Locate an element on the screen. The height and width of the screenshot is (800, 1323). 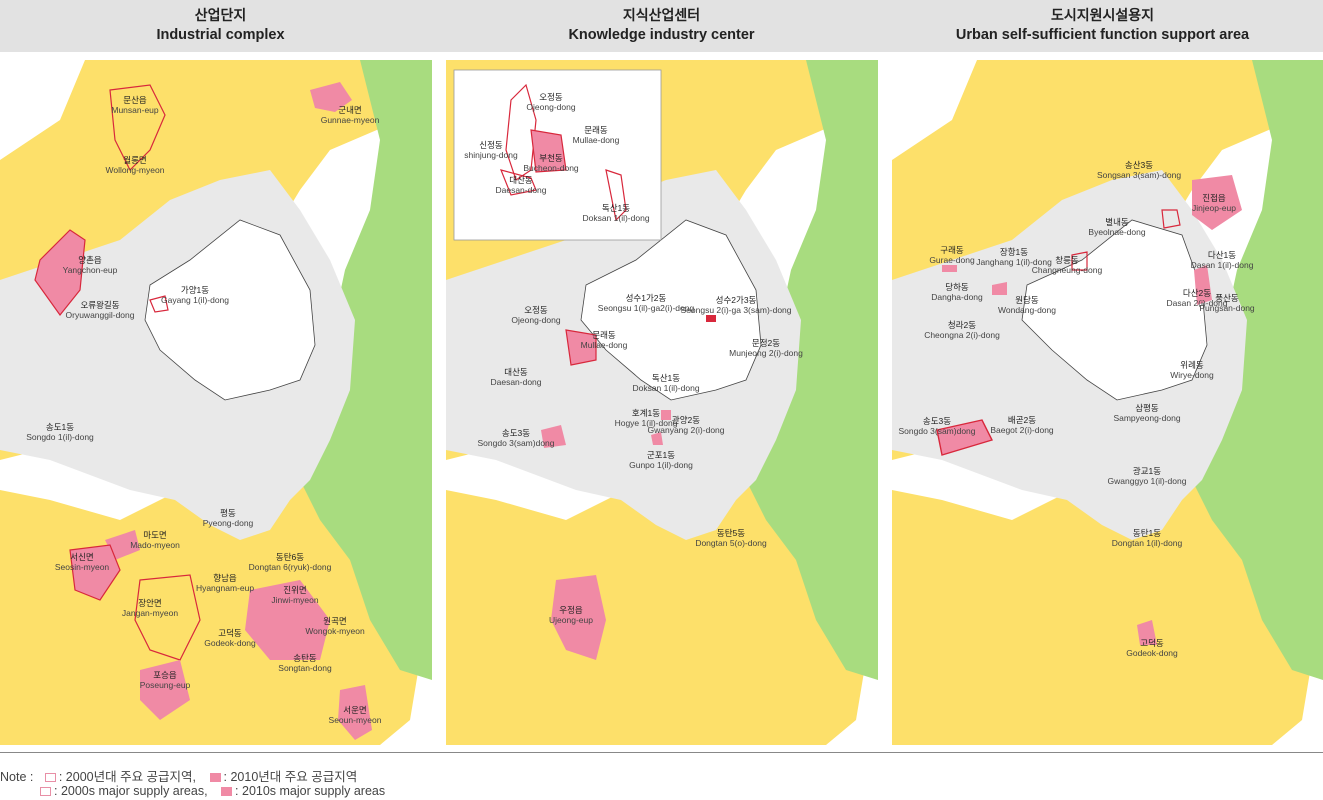
place-name-ko: 신정동 is located at coordinates (491, 145).